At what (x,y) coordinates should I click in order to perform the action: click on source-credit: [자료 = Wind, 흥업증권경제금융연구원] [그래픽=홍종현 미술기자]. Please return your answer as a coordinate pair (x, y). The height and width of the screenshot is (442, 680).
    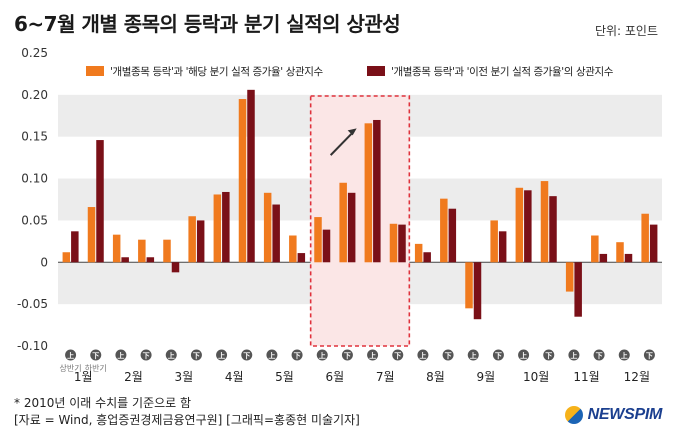
    Looking at the image, I should click on (187, 420).